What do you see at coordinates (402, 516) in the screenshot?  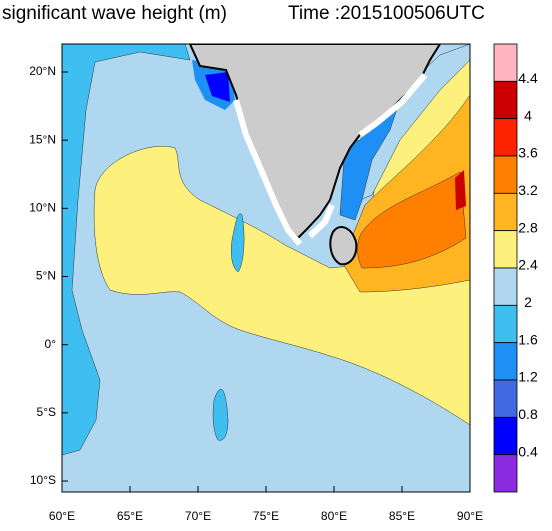 I see `x-tick-label: 85°E` at bounding box center [402, 516].